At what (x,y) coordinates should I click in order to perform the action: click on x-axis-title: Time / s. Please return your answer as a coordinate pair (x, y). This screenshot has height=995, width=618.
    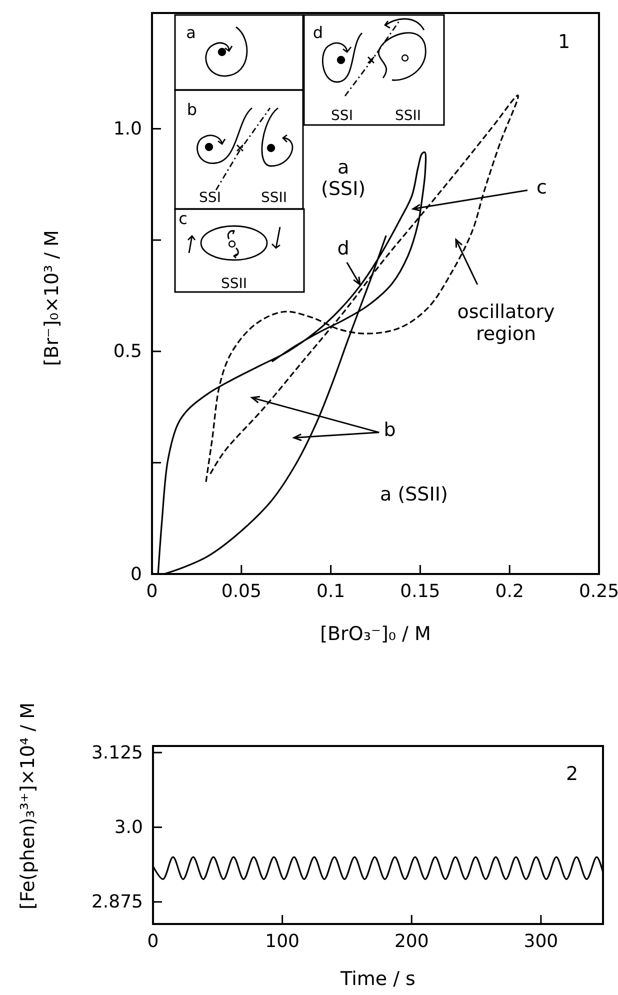
    Looking at the image, I should click on (378, 979).